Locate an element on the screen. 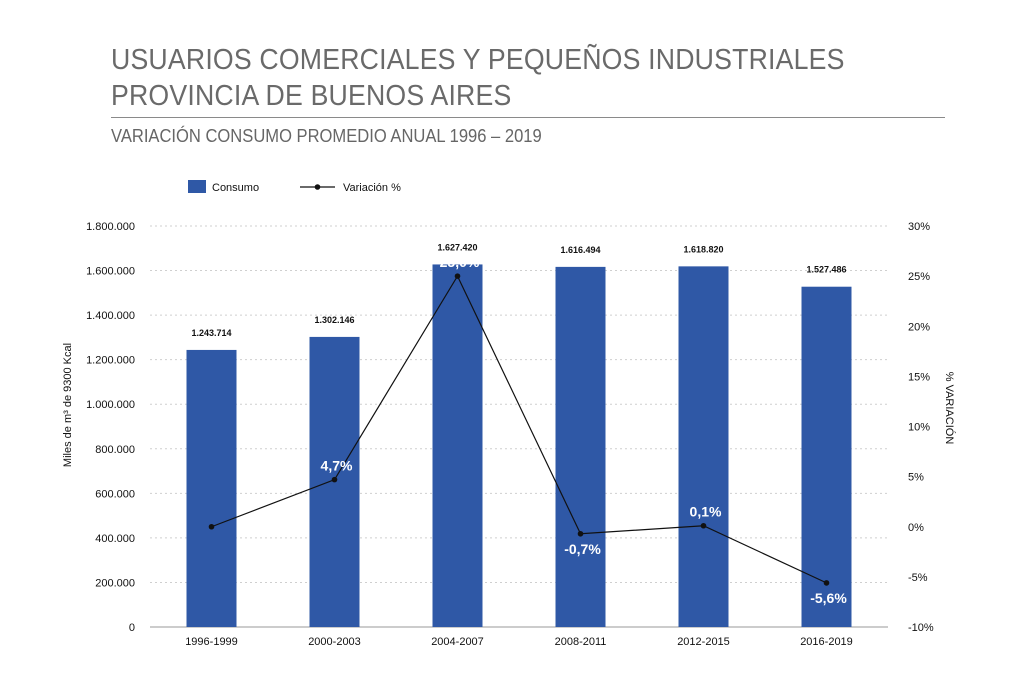 The height and width of the screenshot is (699, 1024). bar-value-label: 1.527.486 is located at coordinates (826, 270).